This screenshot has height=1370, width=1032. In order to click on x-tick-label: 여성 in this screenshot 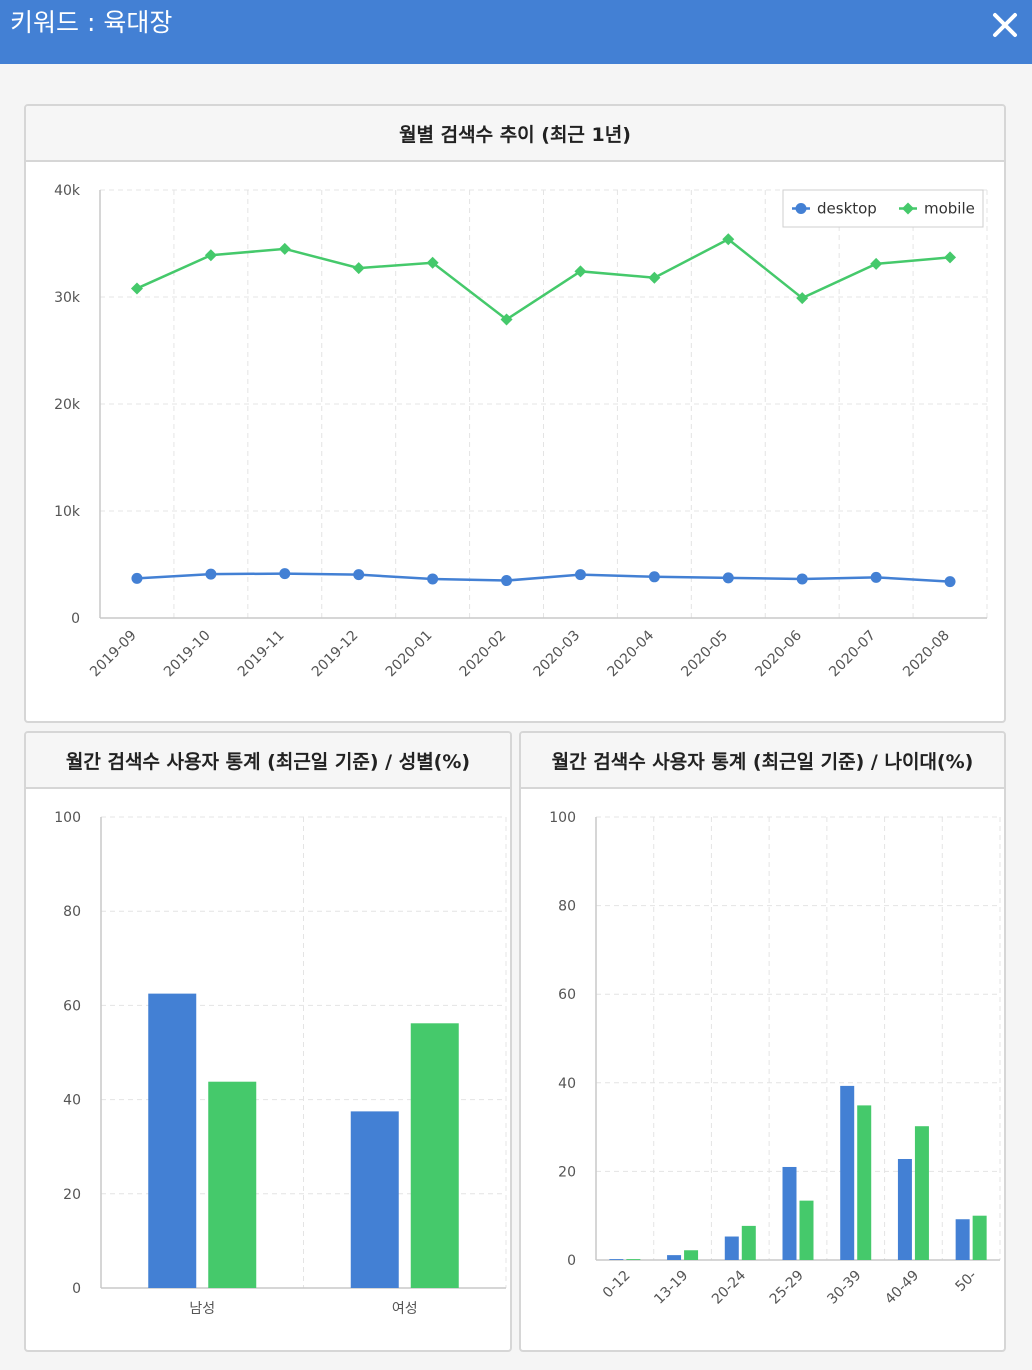, I will do `click(405, 1309)`.